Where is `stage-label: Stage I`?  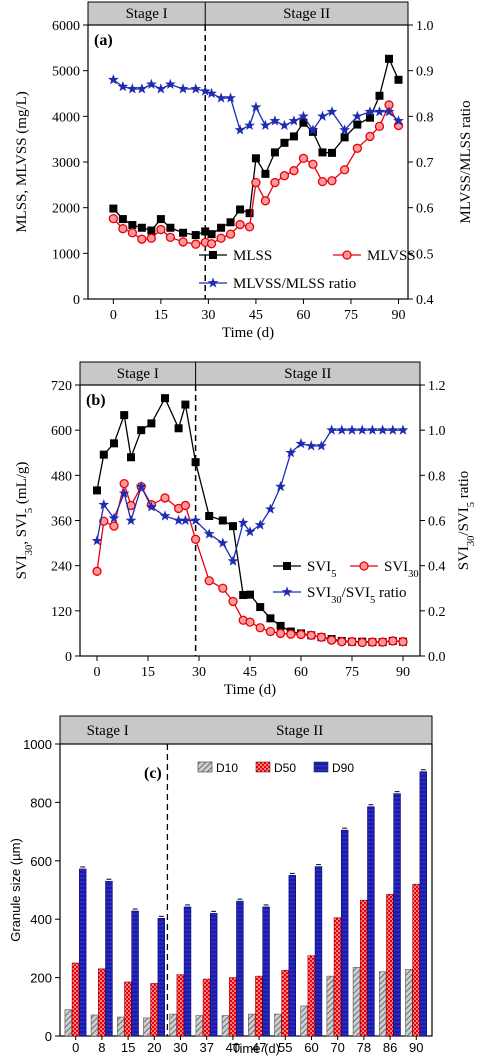 stage-label: Stage I is located at coordinates (138, 374).